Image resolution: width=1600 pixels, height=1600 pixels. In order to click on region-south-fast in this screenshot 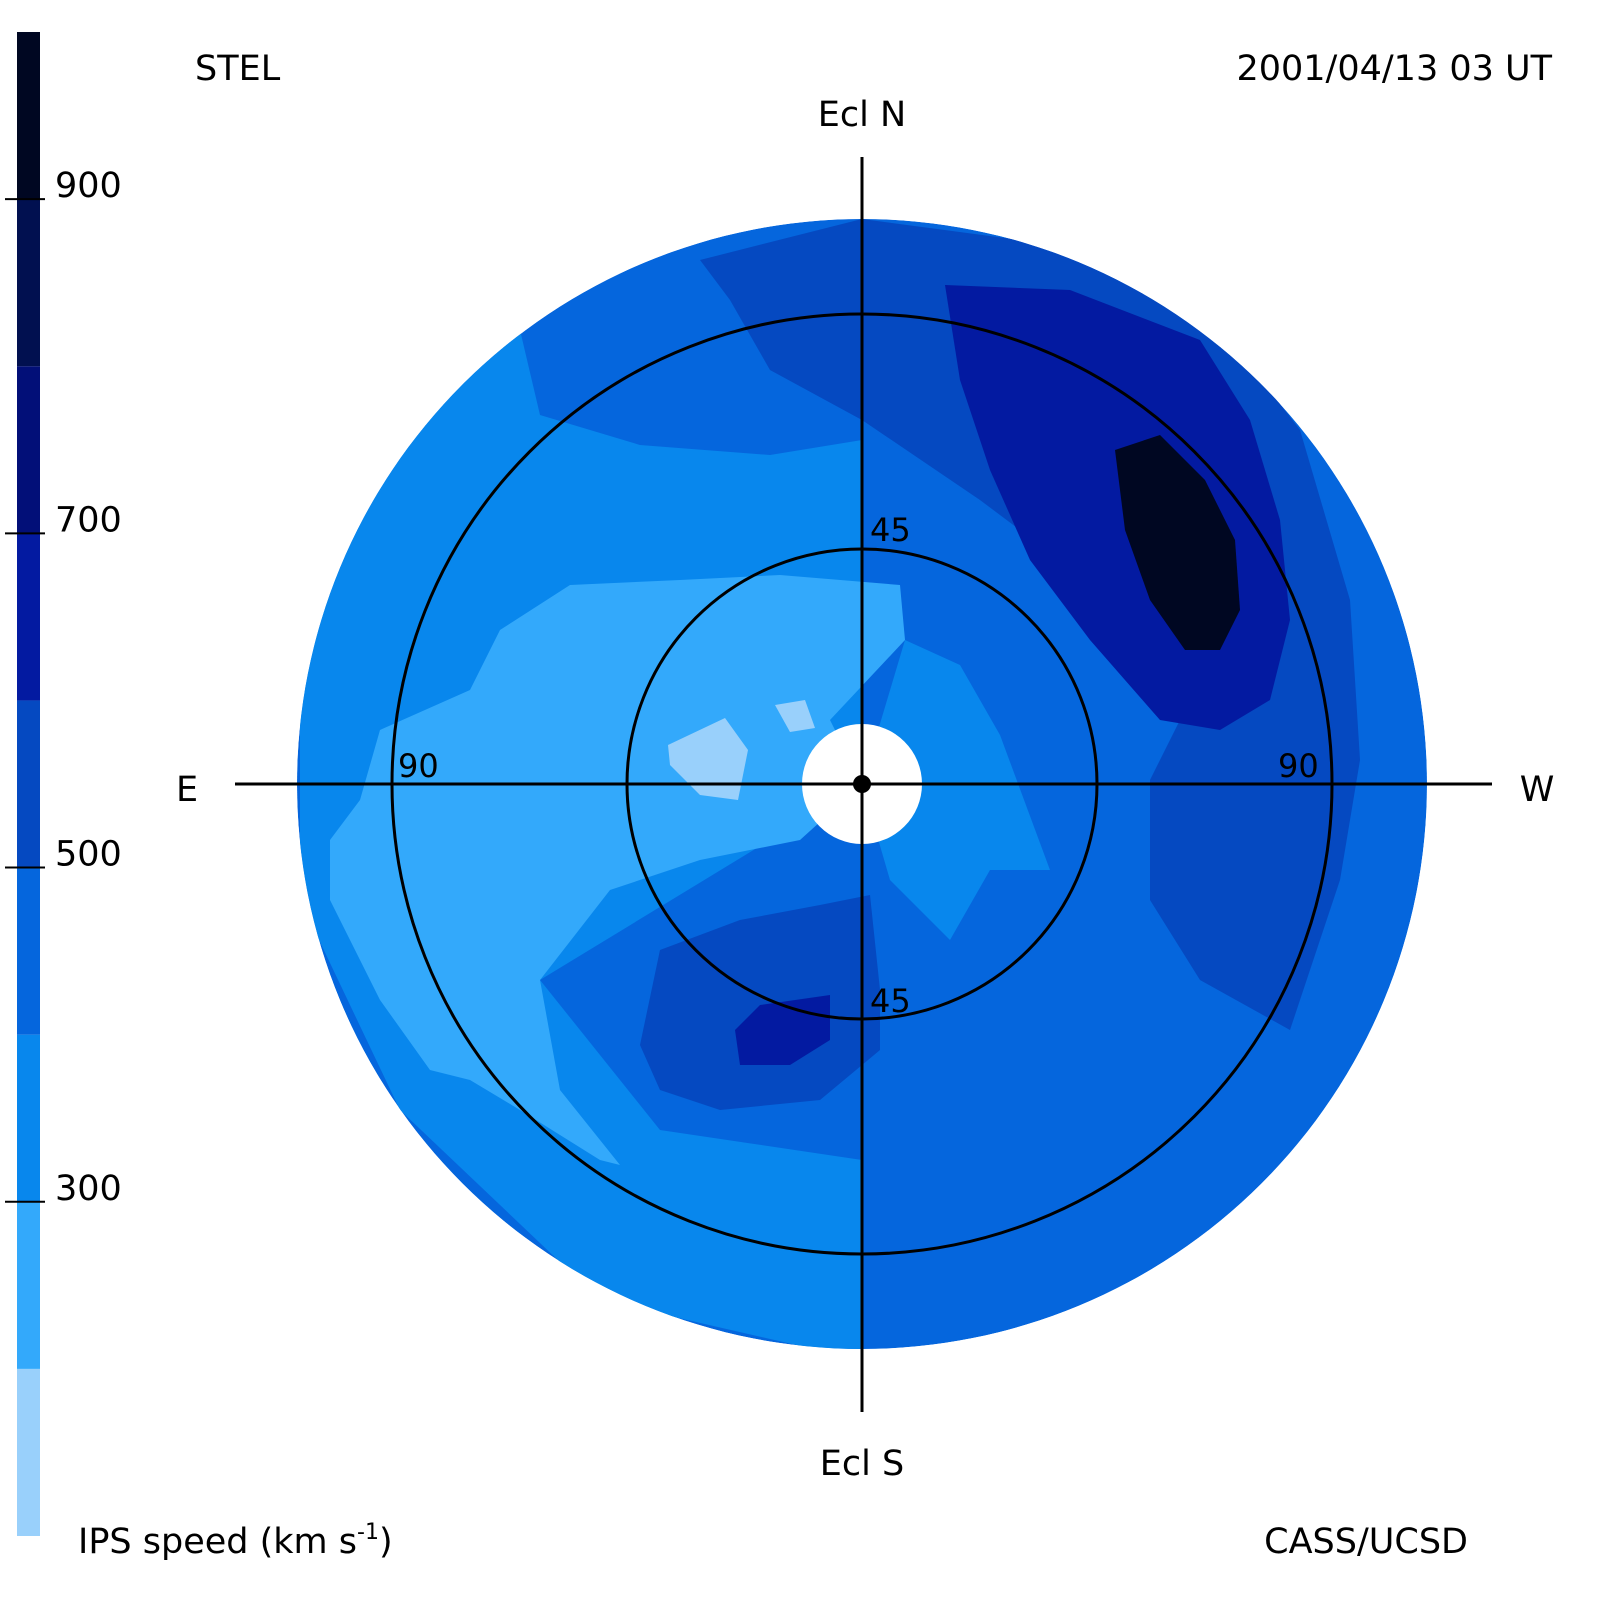, I will do `click(760, 1002)`.